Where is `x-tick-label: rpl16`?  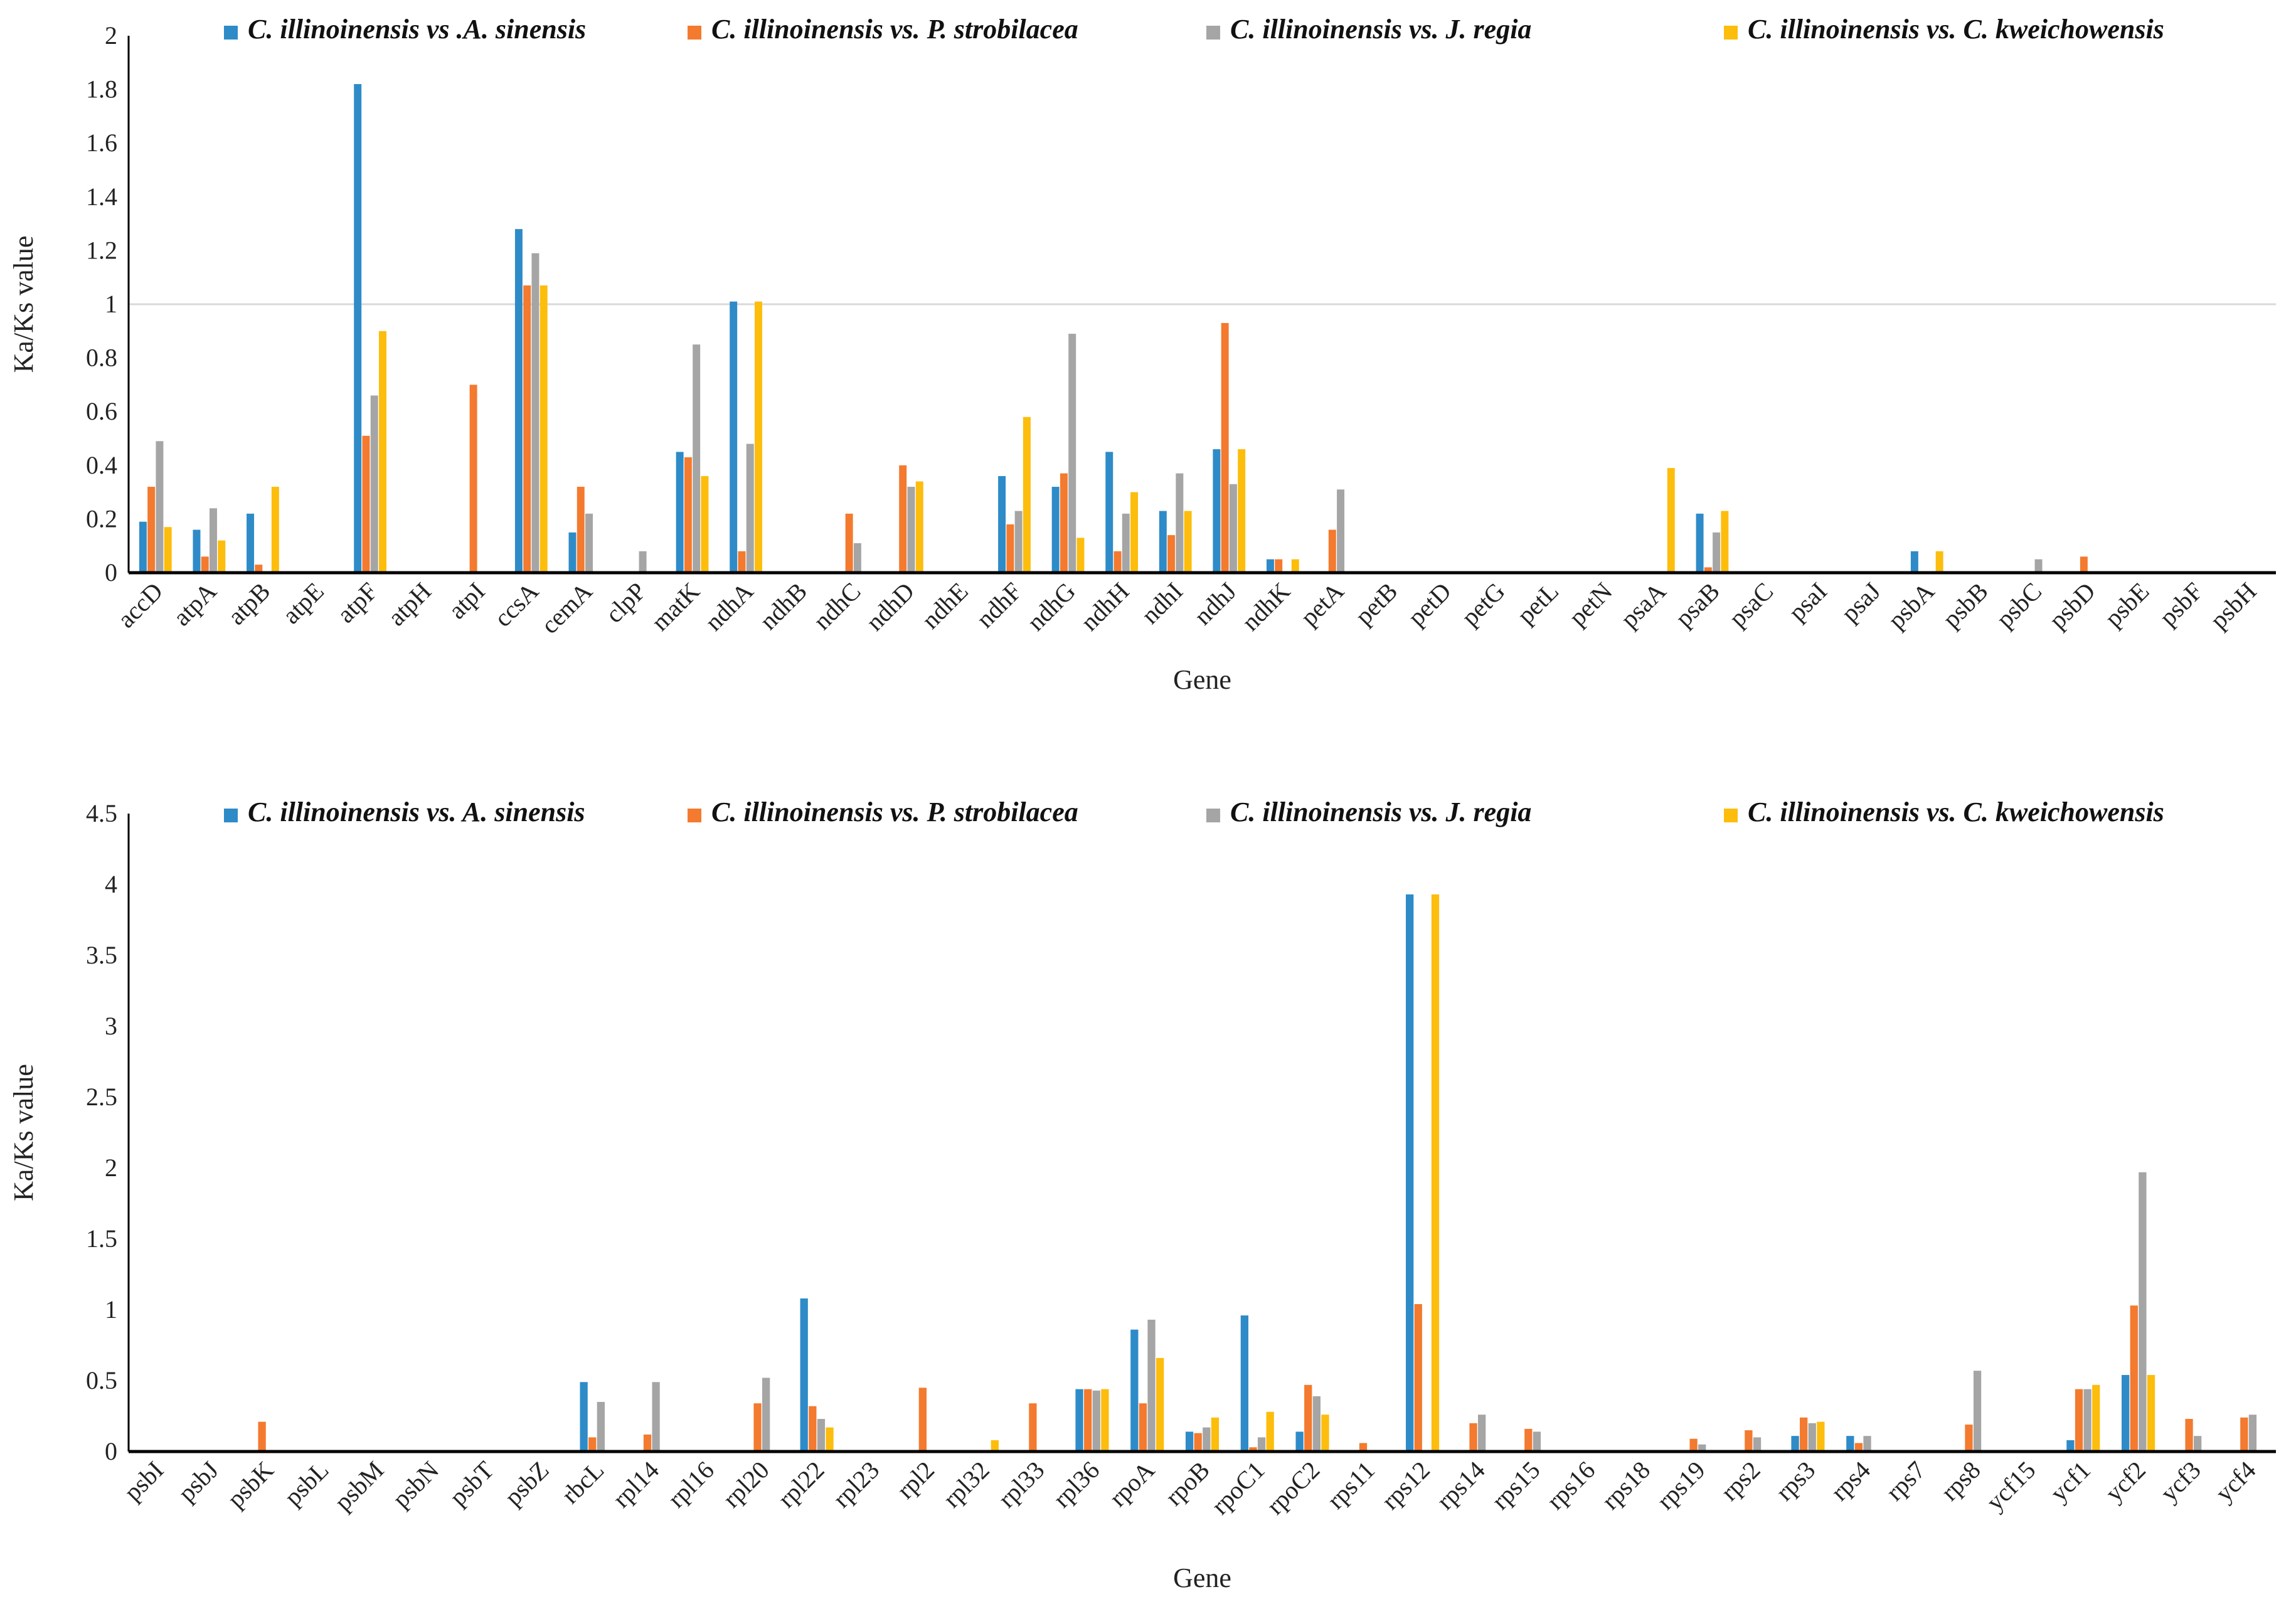
x-tick-label: rpl16 is located at coordinates (691, 1485).